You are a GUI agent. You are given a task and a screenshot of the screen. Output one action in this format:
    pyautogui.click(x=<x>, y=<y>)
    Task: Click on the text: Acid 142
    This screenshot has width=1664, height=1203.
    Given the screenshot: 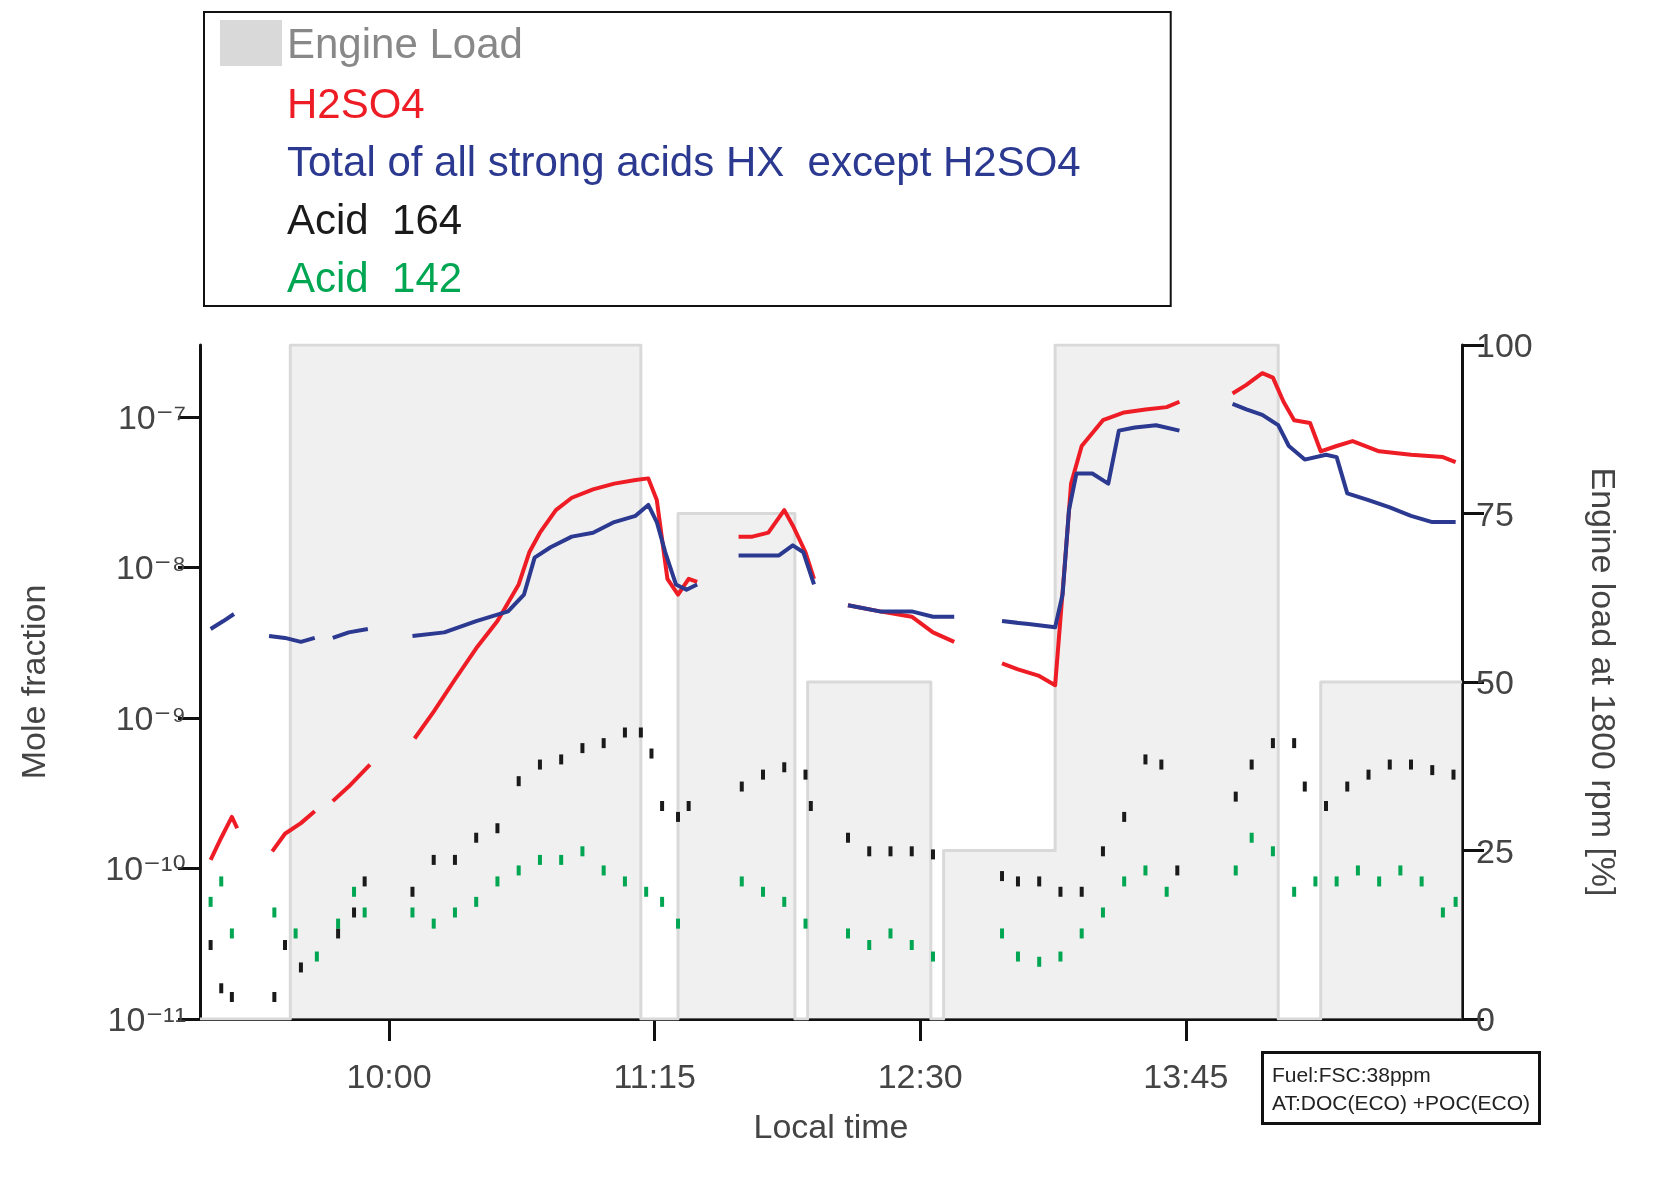 What is the action you would take?
    pyautogui.click(x=375, y=277)
    